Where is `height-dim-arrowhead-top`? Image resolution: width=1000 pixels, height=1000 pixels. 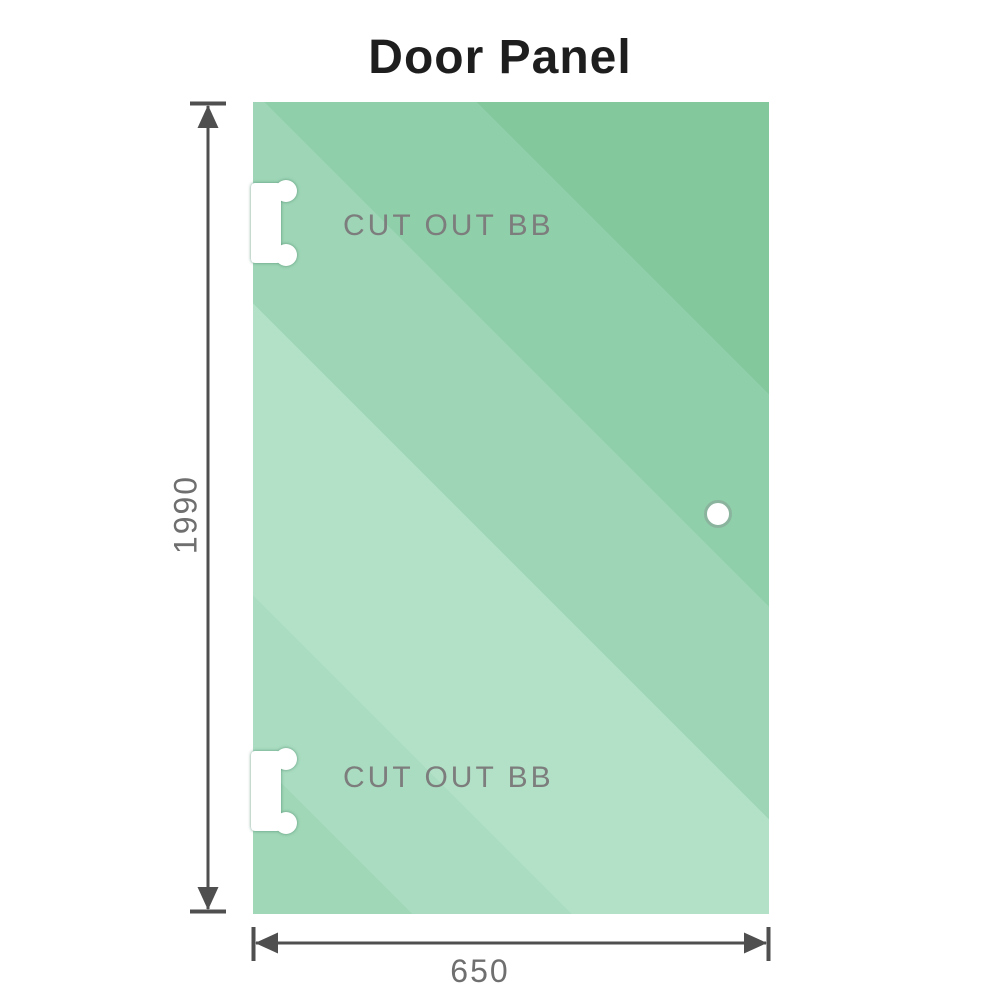 height-dim-arrowhead-top is located at coordinates (208, 116).